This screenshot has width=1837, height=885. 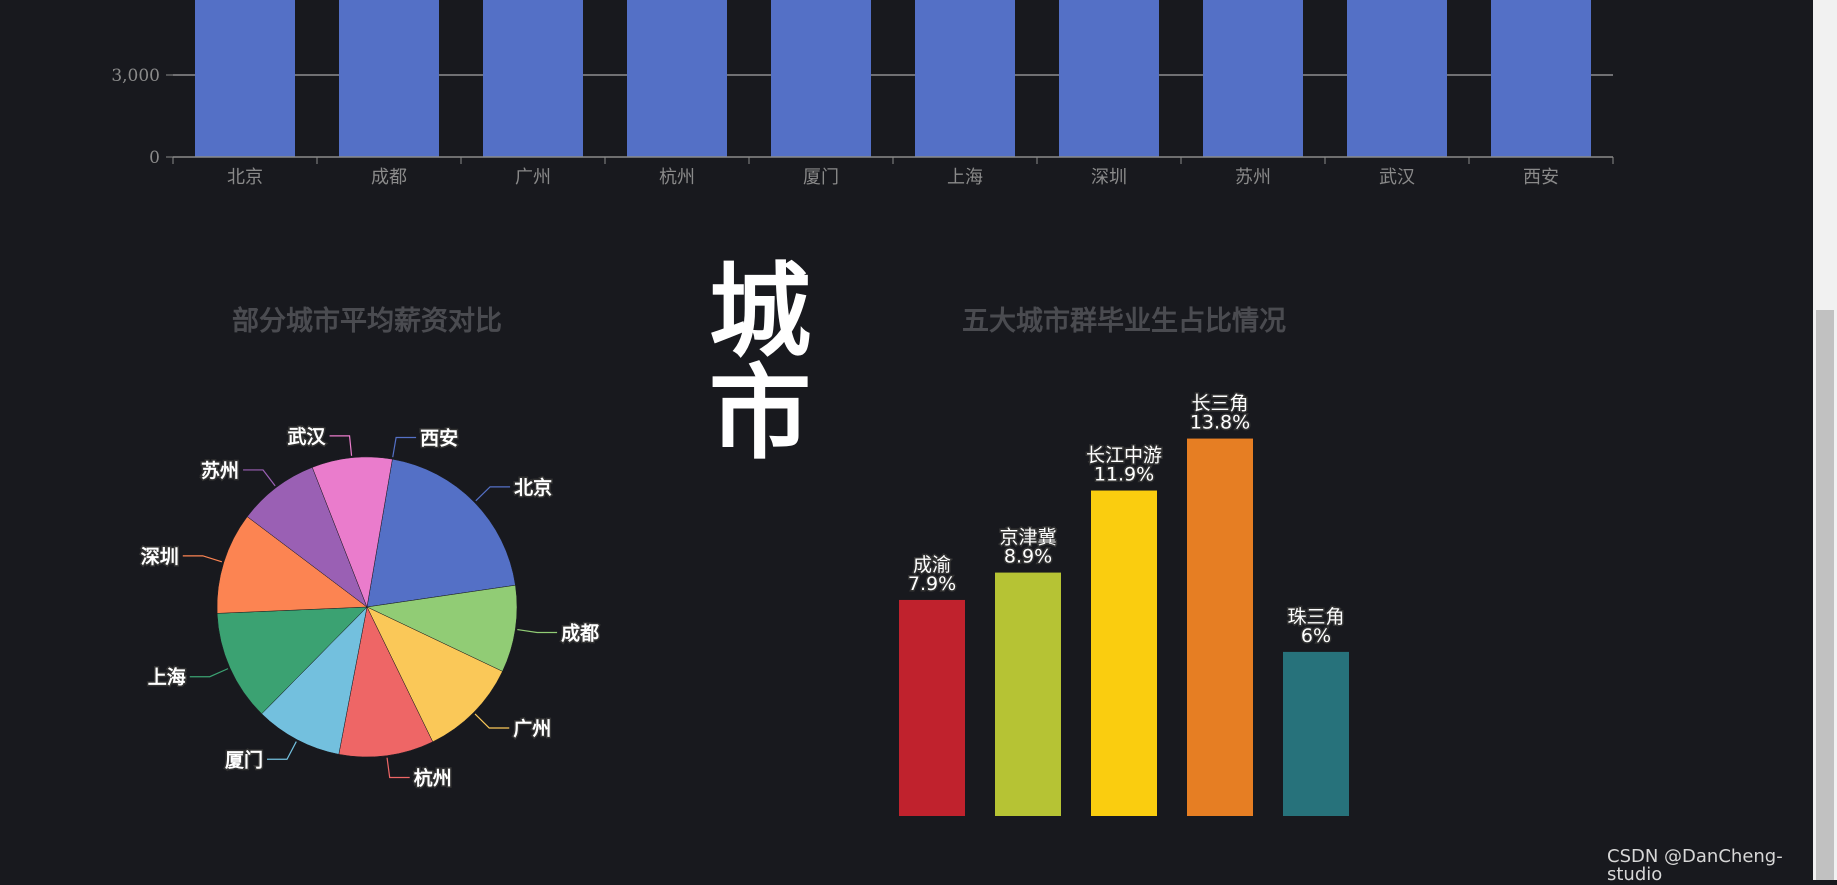 What do you see at coordinates (533, 487) in the screenshot?
I see `pie-label: 北京` at bounding box center [533, 487].